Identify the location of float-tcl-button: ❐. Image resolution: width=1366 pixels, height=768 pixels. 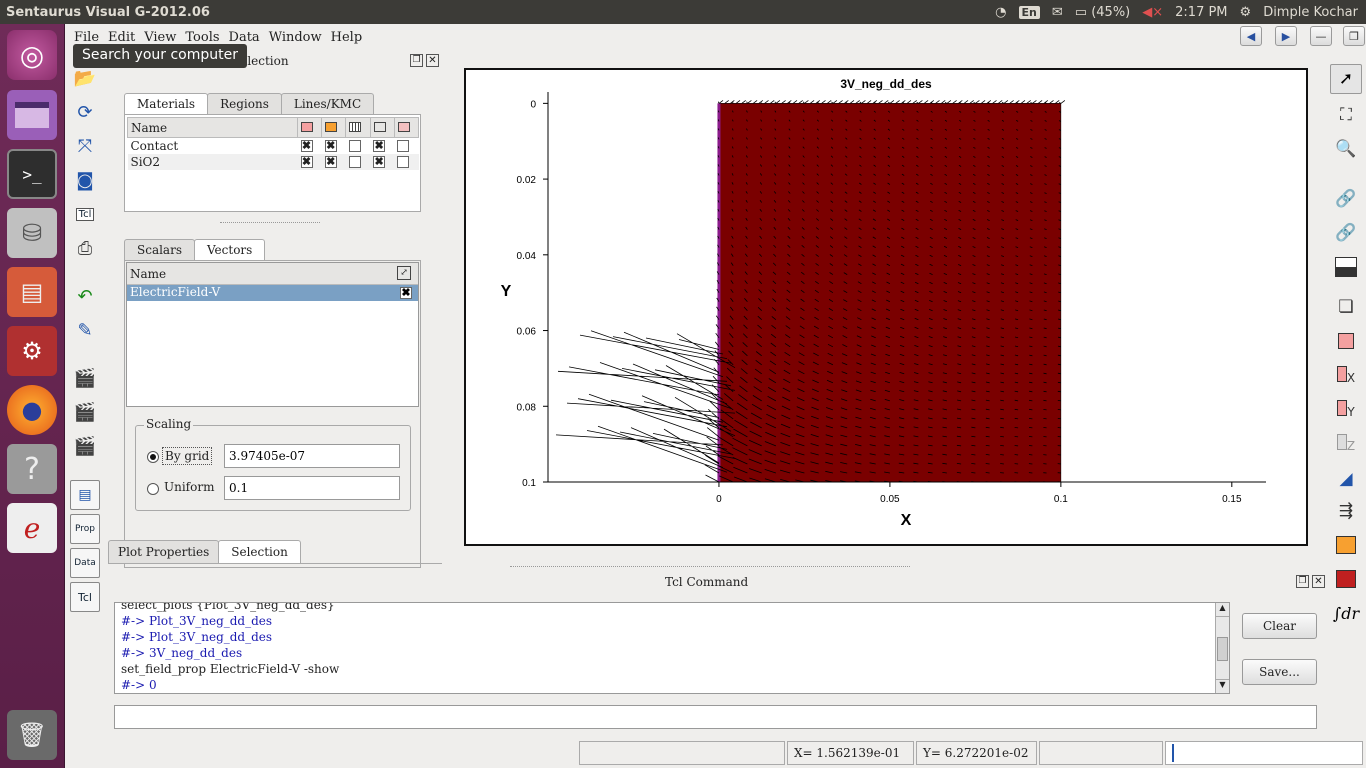
(1302, 581).